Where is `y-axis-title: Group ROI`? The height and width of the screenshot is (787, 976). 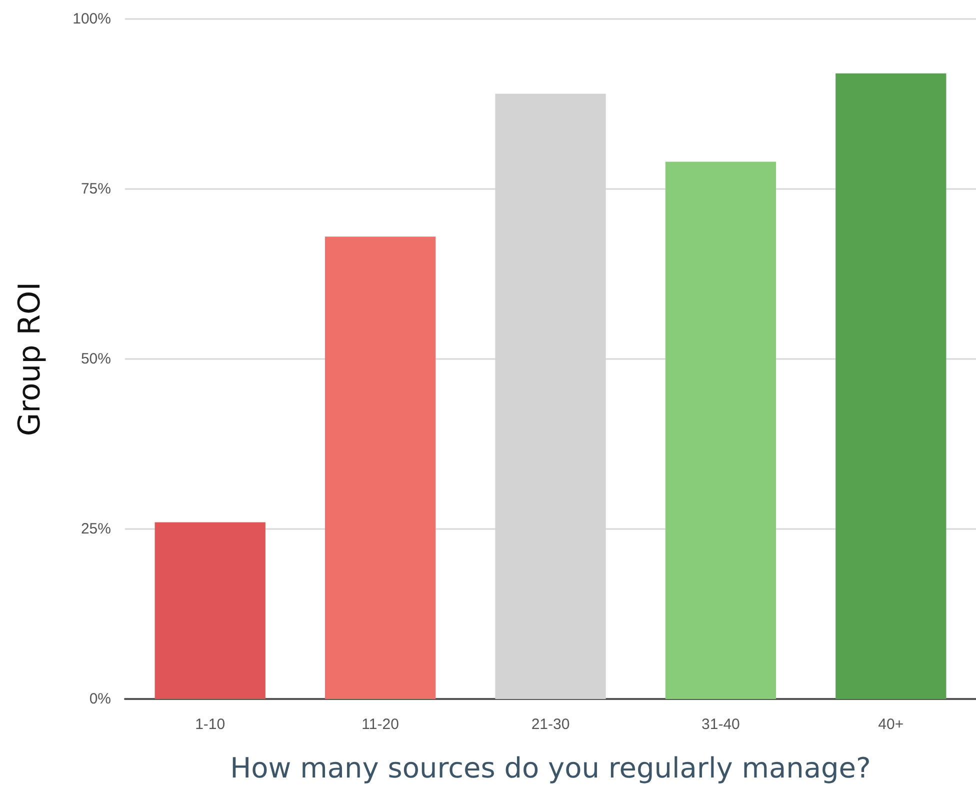
y-axis-title: Group ROI is located at coordinates (30, 359).